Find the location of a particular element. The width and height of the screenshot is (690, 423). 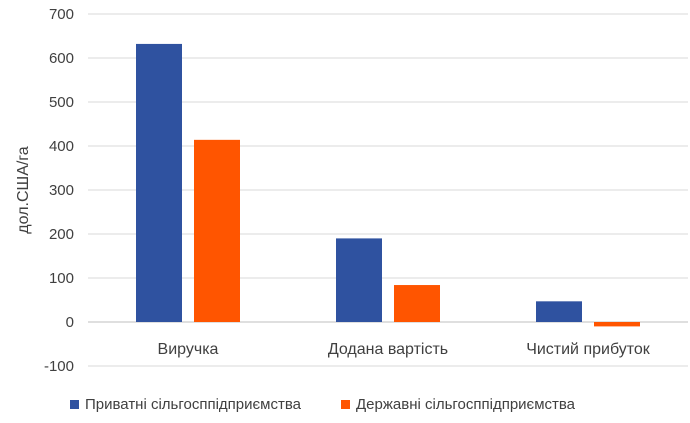

y-tick-label: -100 is located at coordinates (59, 366).